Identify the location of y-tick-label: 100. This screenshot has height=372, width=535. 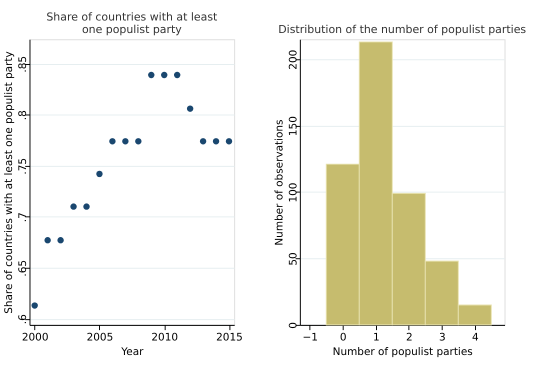
(294, 192).